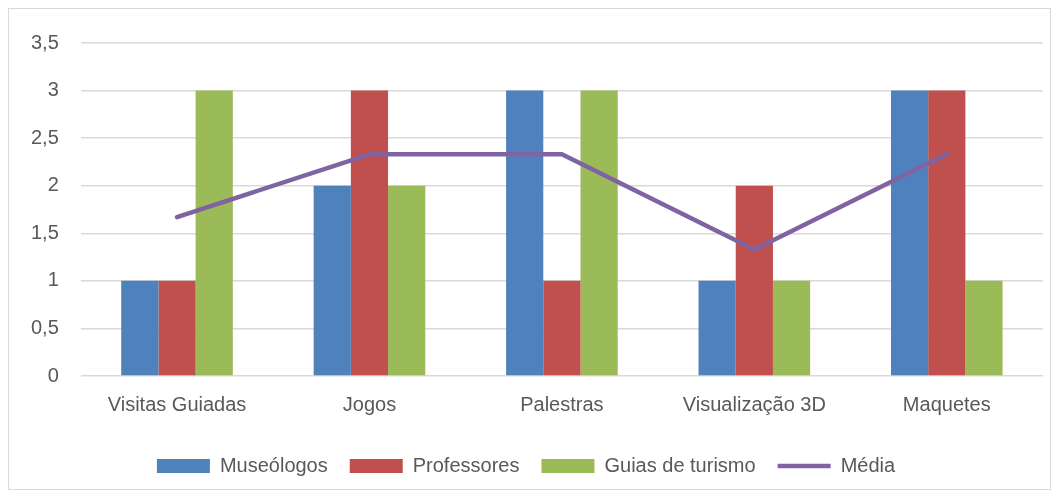  What do you see at coordinates (177, 403) in the screenshot?
I see `x-tick-label: Visitas Guiadas` at bounding box center [177, 403].